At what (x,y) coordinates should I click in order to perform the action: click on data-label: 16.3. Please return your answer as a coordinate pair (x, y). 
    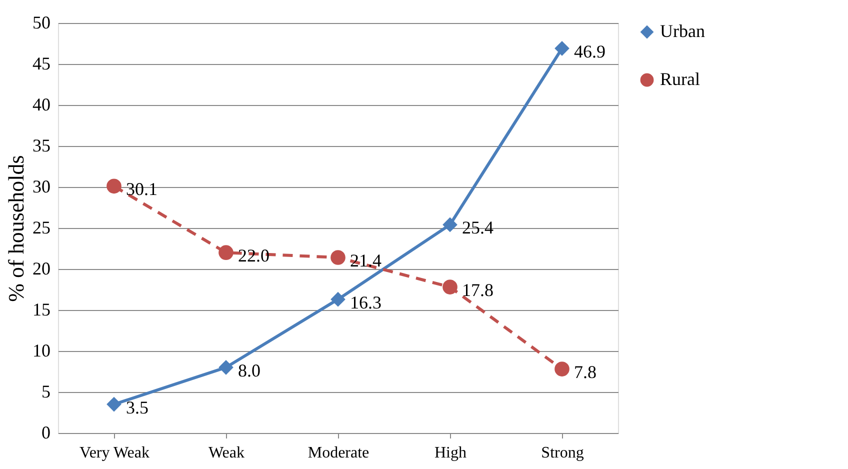
    Looking at the image, I should click on (366, 302).